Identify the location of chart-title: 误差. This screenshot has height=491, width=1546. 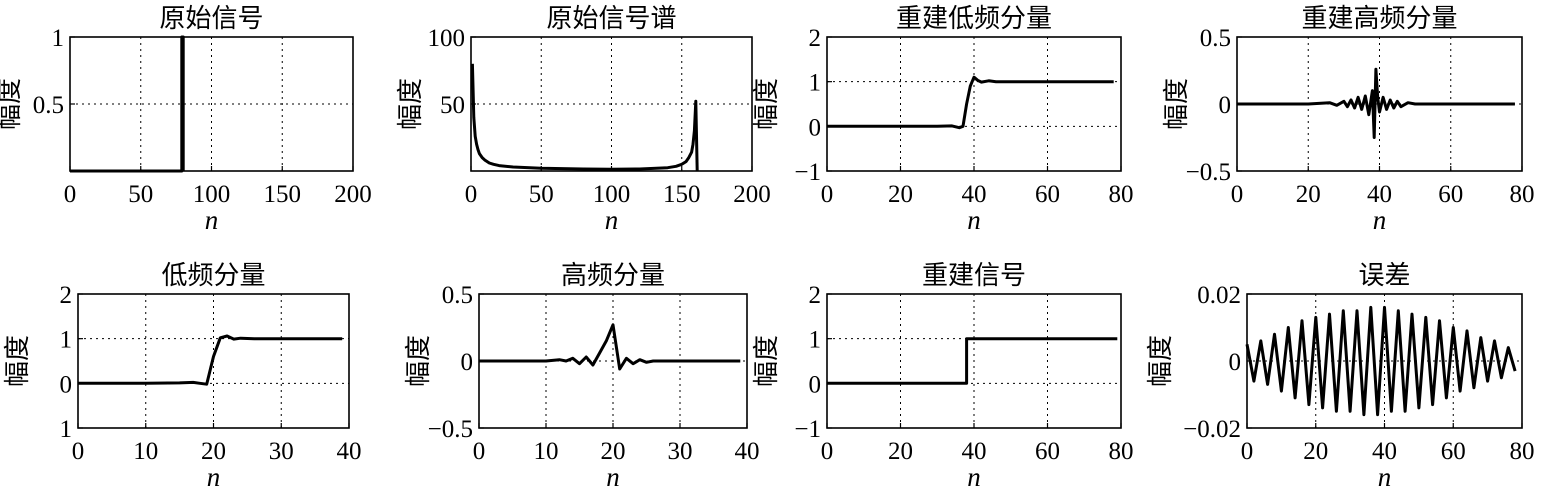
(1384, 276).